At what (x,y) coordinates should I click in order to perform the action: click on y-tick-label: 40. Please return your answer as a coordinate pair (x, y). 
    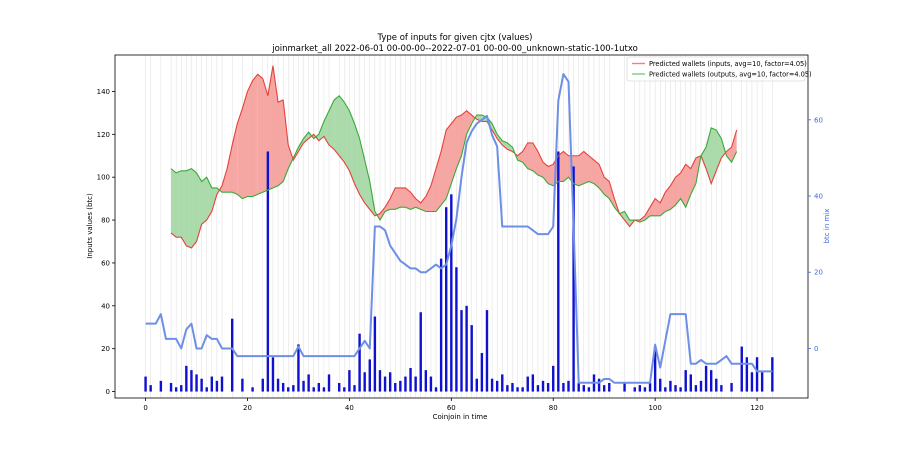
    Looking at the image, I should click on (105, 306).